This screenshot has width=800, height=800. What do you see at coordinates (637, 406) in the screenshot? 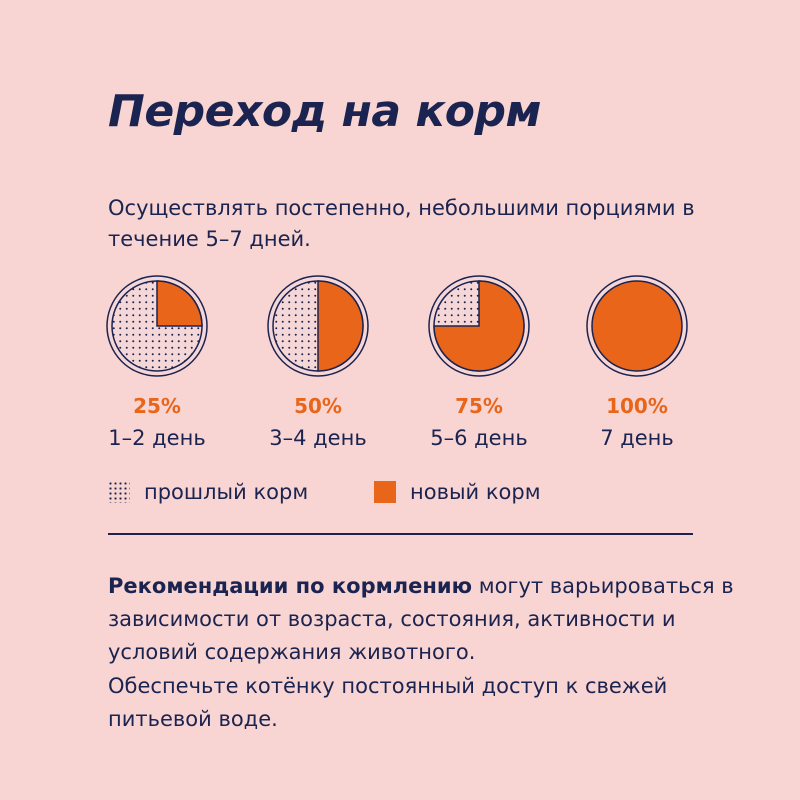
I see `pie-percent-label: 100%` at bounding box center [637, 406].